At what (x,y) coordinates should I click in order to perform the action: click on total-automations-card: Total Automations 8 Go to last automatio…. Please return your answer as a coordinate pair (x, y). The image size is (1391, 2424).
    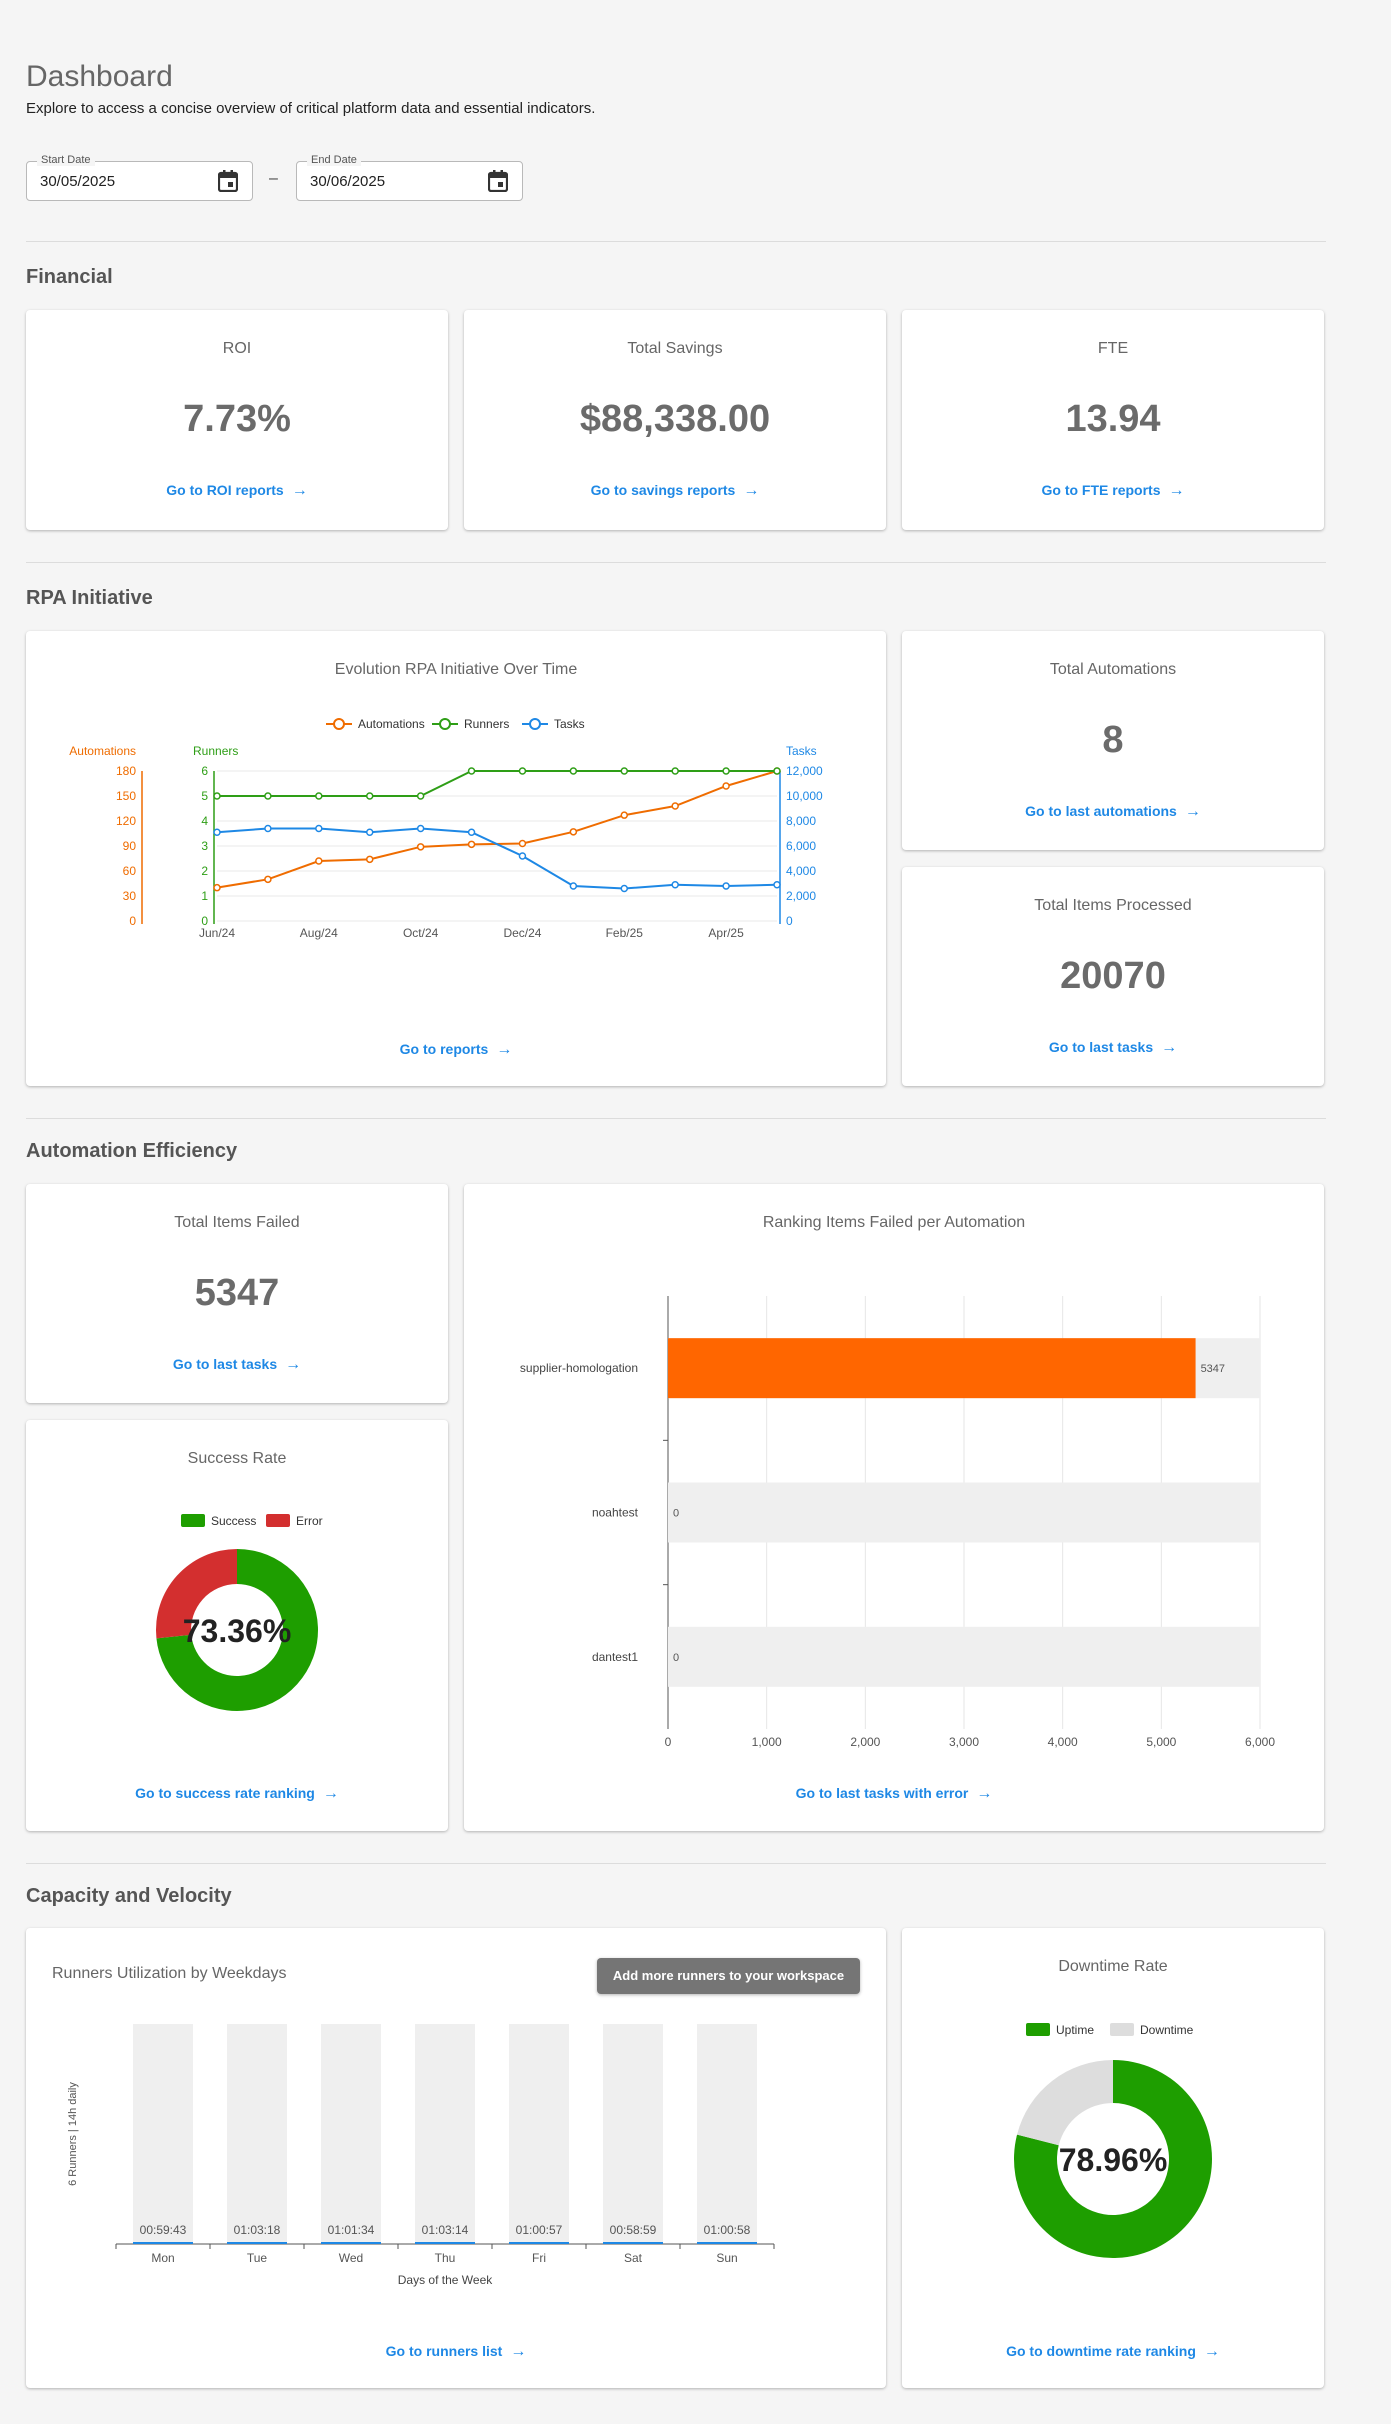
    Looking at the image, I should click on (1113, 740).